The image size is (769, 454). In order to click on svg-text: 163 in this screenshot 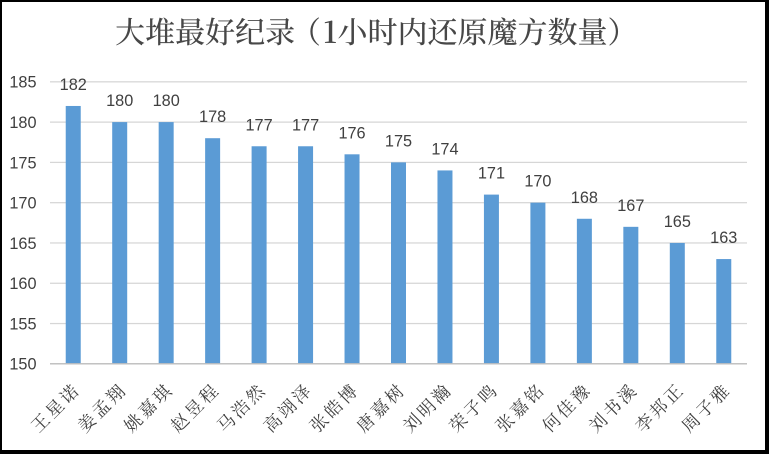, I will do `click(723, 238)`.